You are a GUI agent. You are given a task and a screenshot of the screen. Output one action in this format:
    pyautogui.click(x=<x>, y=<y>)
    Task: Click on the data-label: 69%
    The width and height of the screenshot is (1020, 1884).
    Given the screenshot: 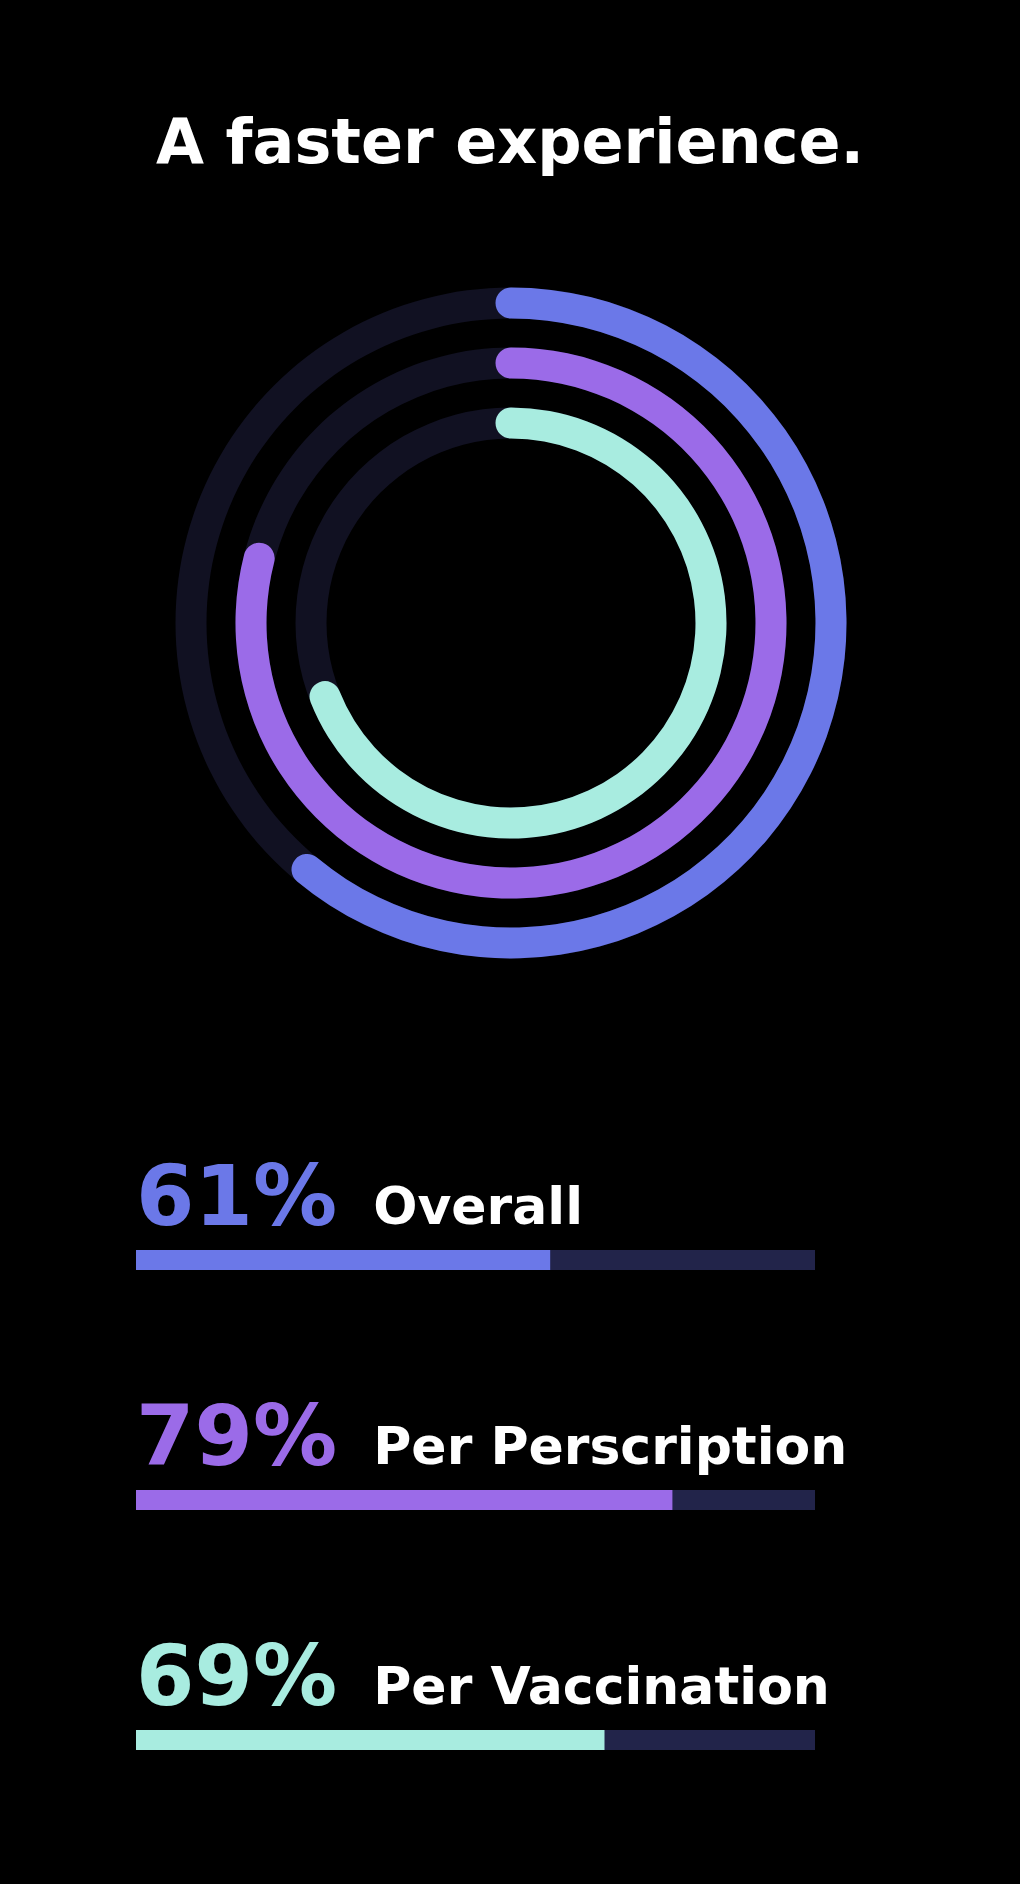 What is the action you would take?
    pyautogui.click(x=237, y=1676)
    